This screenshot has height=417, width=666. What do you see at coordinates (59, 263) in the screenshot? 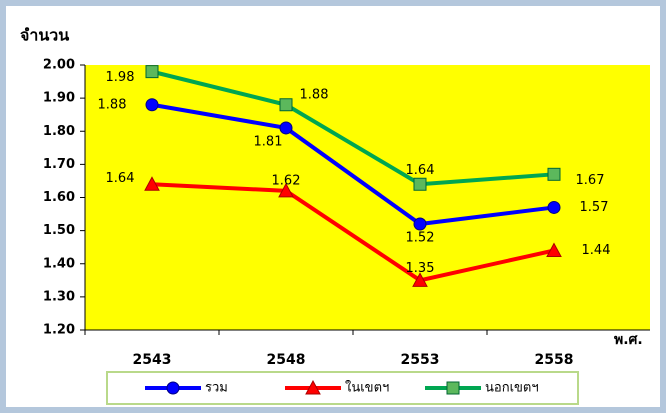
I see `y-tick-label: 1.40` at bounding box center [59, 263].